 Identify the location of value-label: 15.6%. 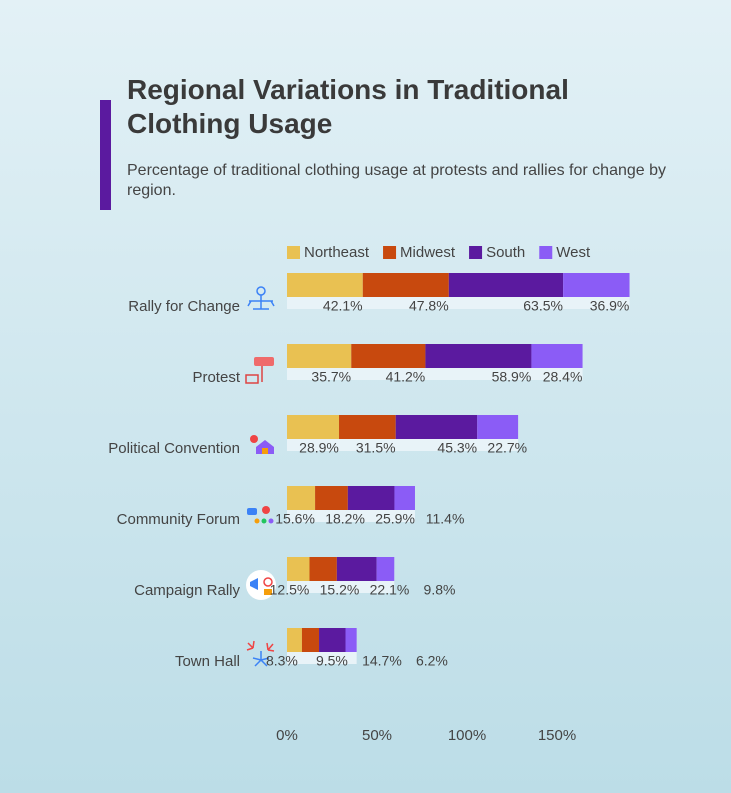
(295, 519).